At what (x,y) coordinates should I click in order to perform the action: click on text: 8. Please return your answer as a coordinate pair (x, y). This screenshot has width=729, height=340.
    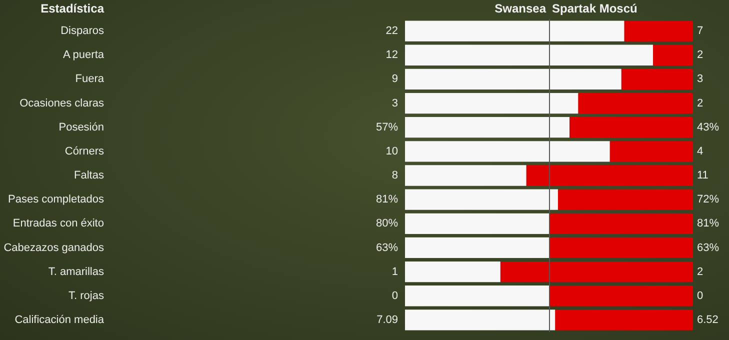
    Looking at the image, I should click on (395, 176).